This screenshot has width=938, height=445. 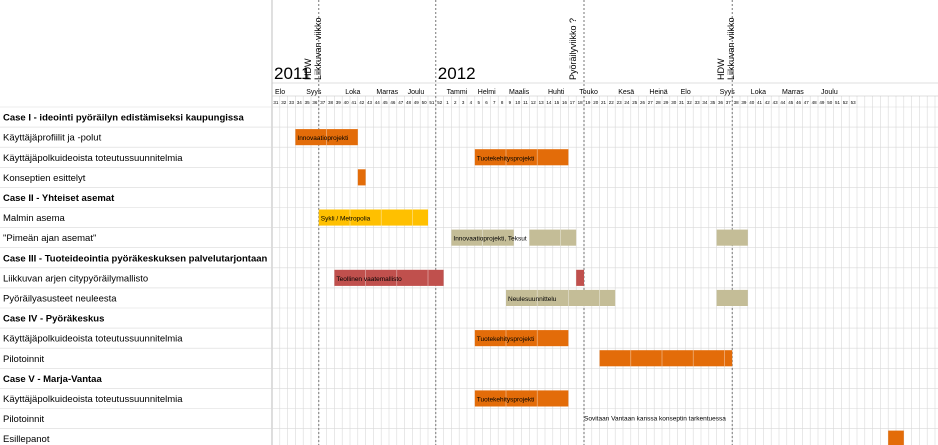 What do you see at coordinates (60, 298) in the screenshot?
I see `task-label: Pyöräilyasusteet neuleesta` at bounding box center [60, 298].